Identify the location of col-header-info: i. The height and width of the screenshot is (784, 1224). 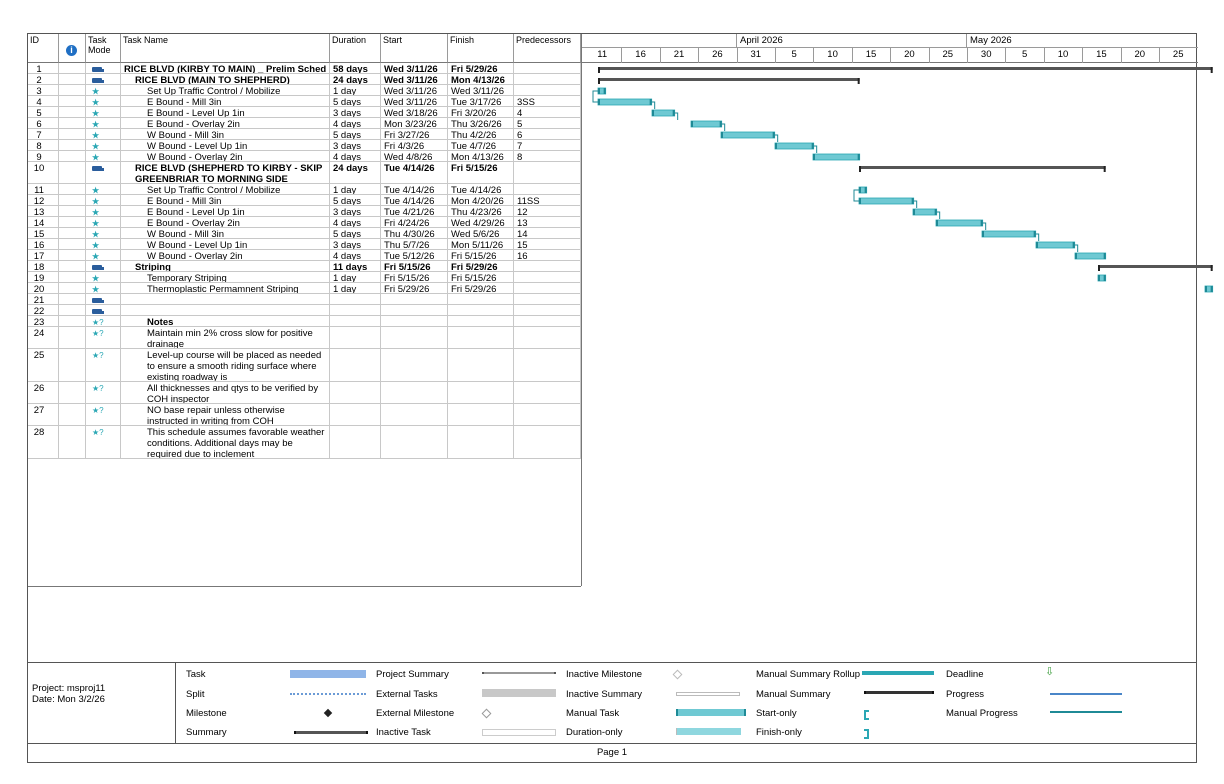
(72, 48).